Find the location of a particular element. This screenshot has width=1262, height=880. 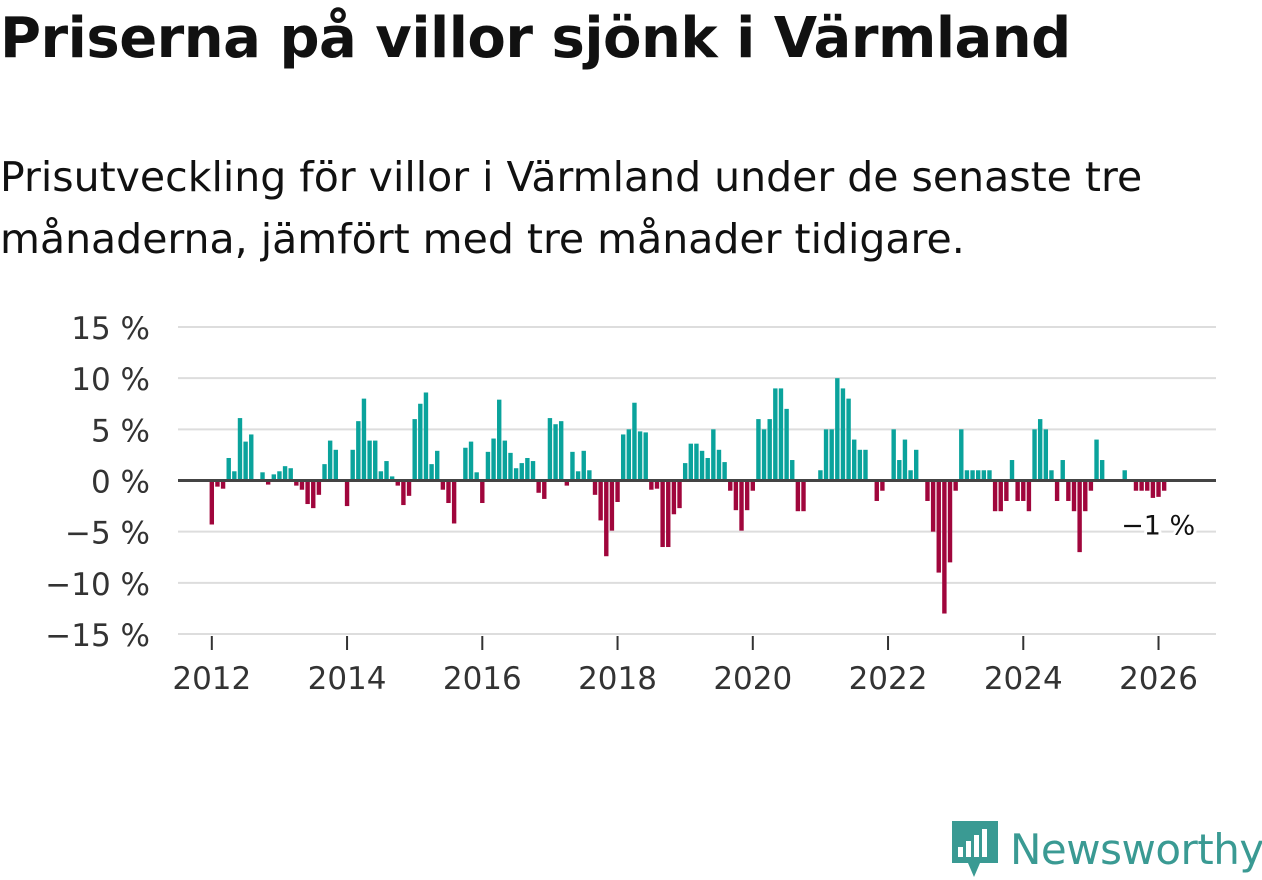

x-tick-label: 2022 is located at coordinates (888, 679).